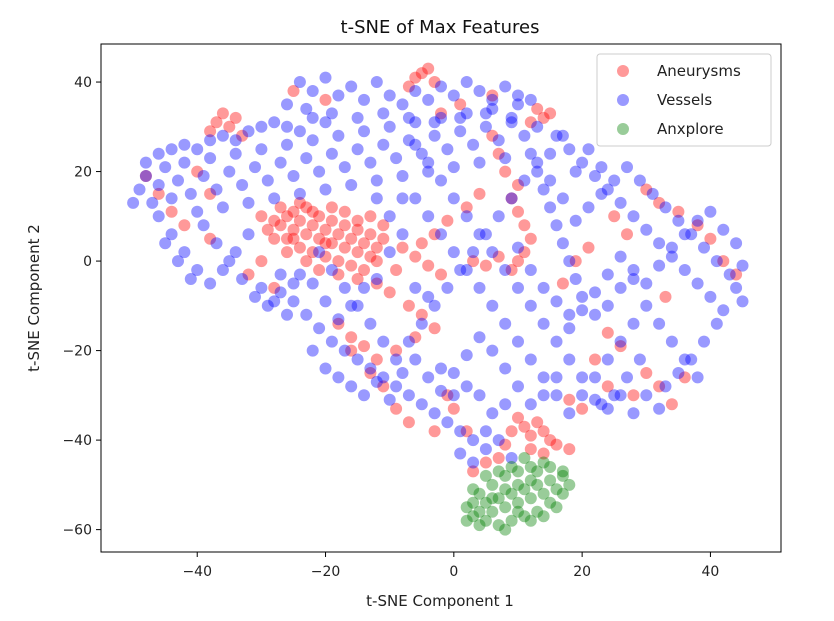  I want to click on legend-marker, so click(623, 129).